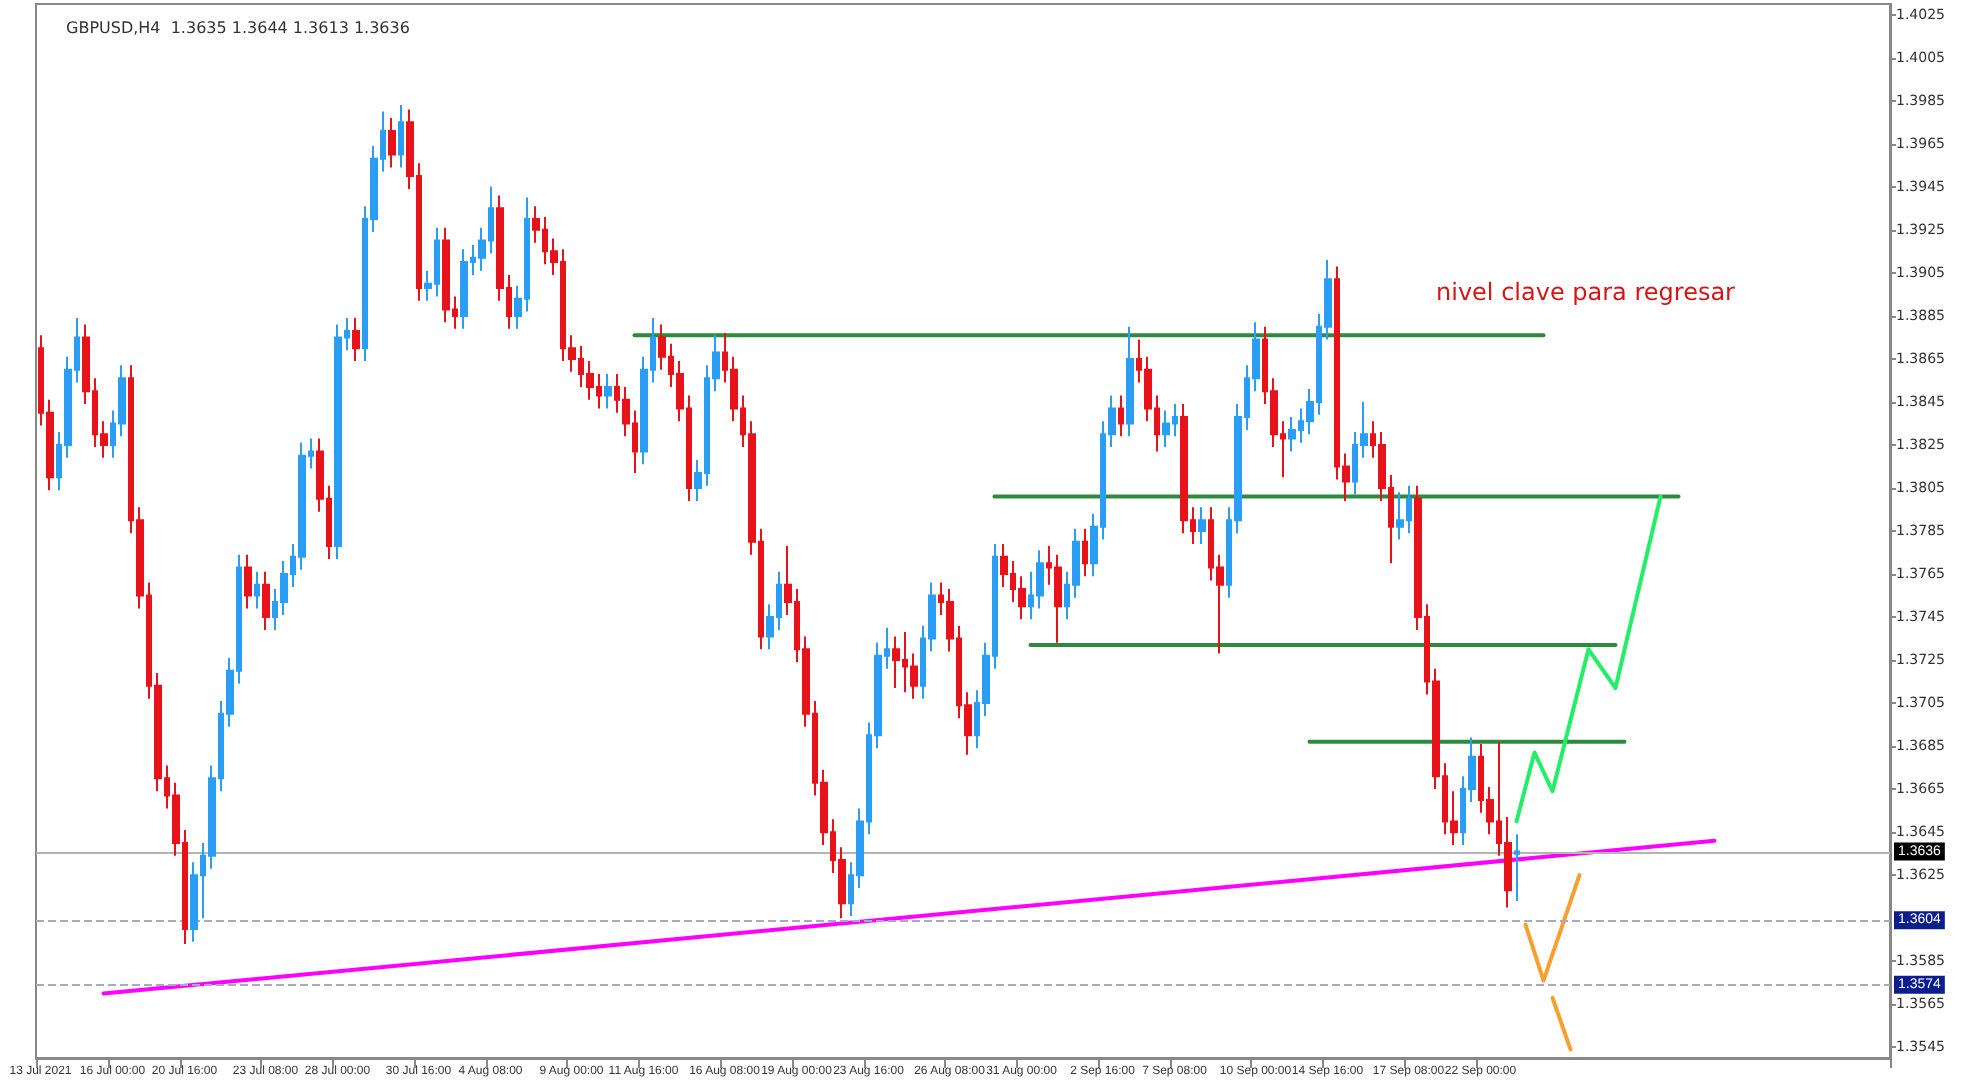 Image resolution: width=1962 pixels, height=1090 pixels. I want to click on annotation: nivel clave para regresar, so click(1586, 292).